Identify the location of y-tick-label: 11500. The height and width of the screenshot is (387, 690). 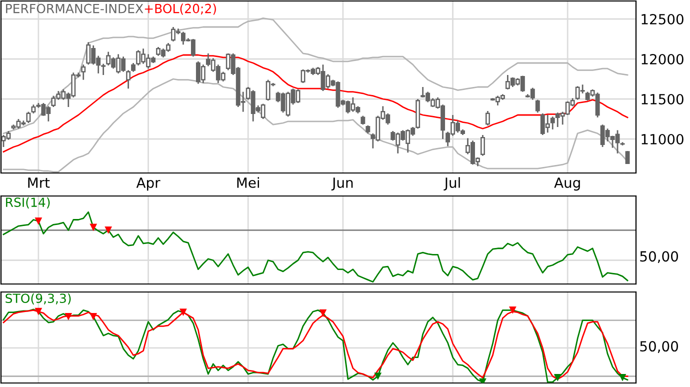
(663, 99).